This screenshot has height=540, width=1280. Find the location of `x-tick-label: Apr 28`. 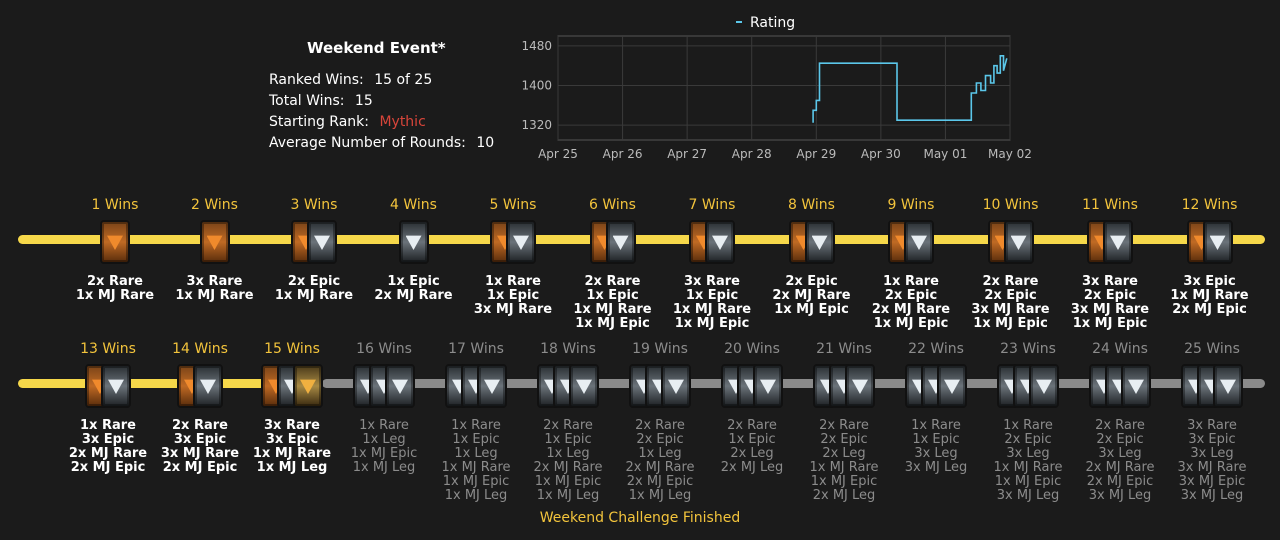

x-tick-label: Apr 28 is located at coordinates (752, 154).